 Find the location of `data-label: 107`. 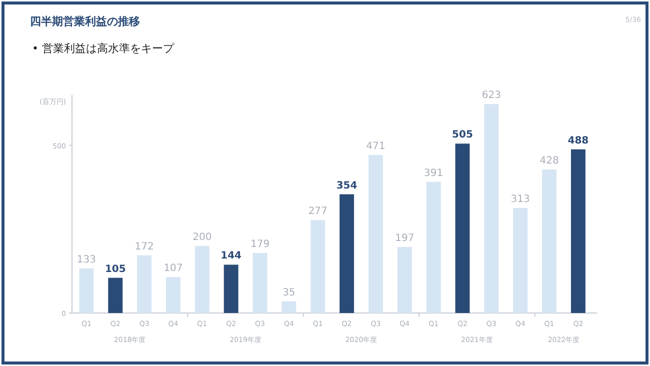

data-label: 107 is located at coordinates (173, 268).